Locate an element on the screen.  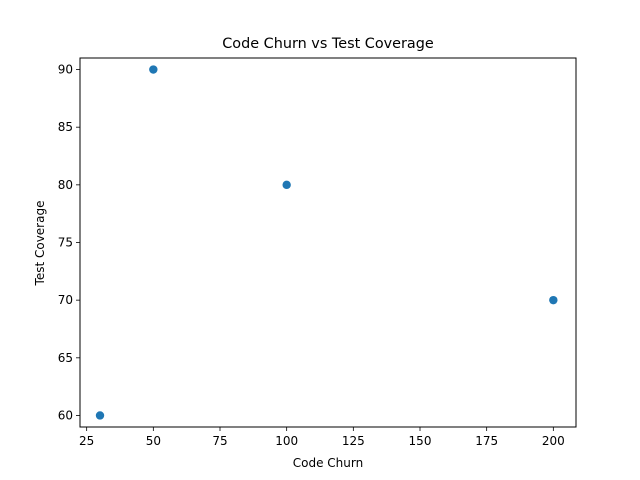
x-axis-label: Code Churn is located at coordinates (328, 463).